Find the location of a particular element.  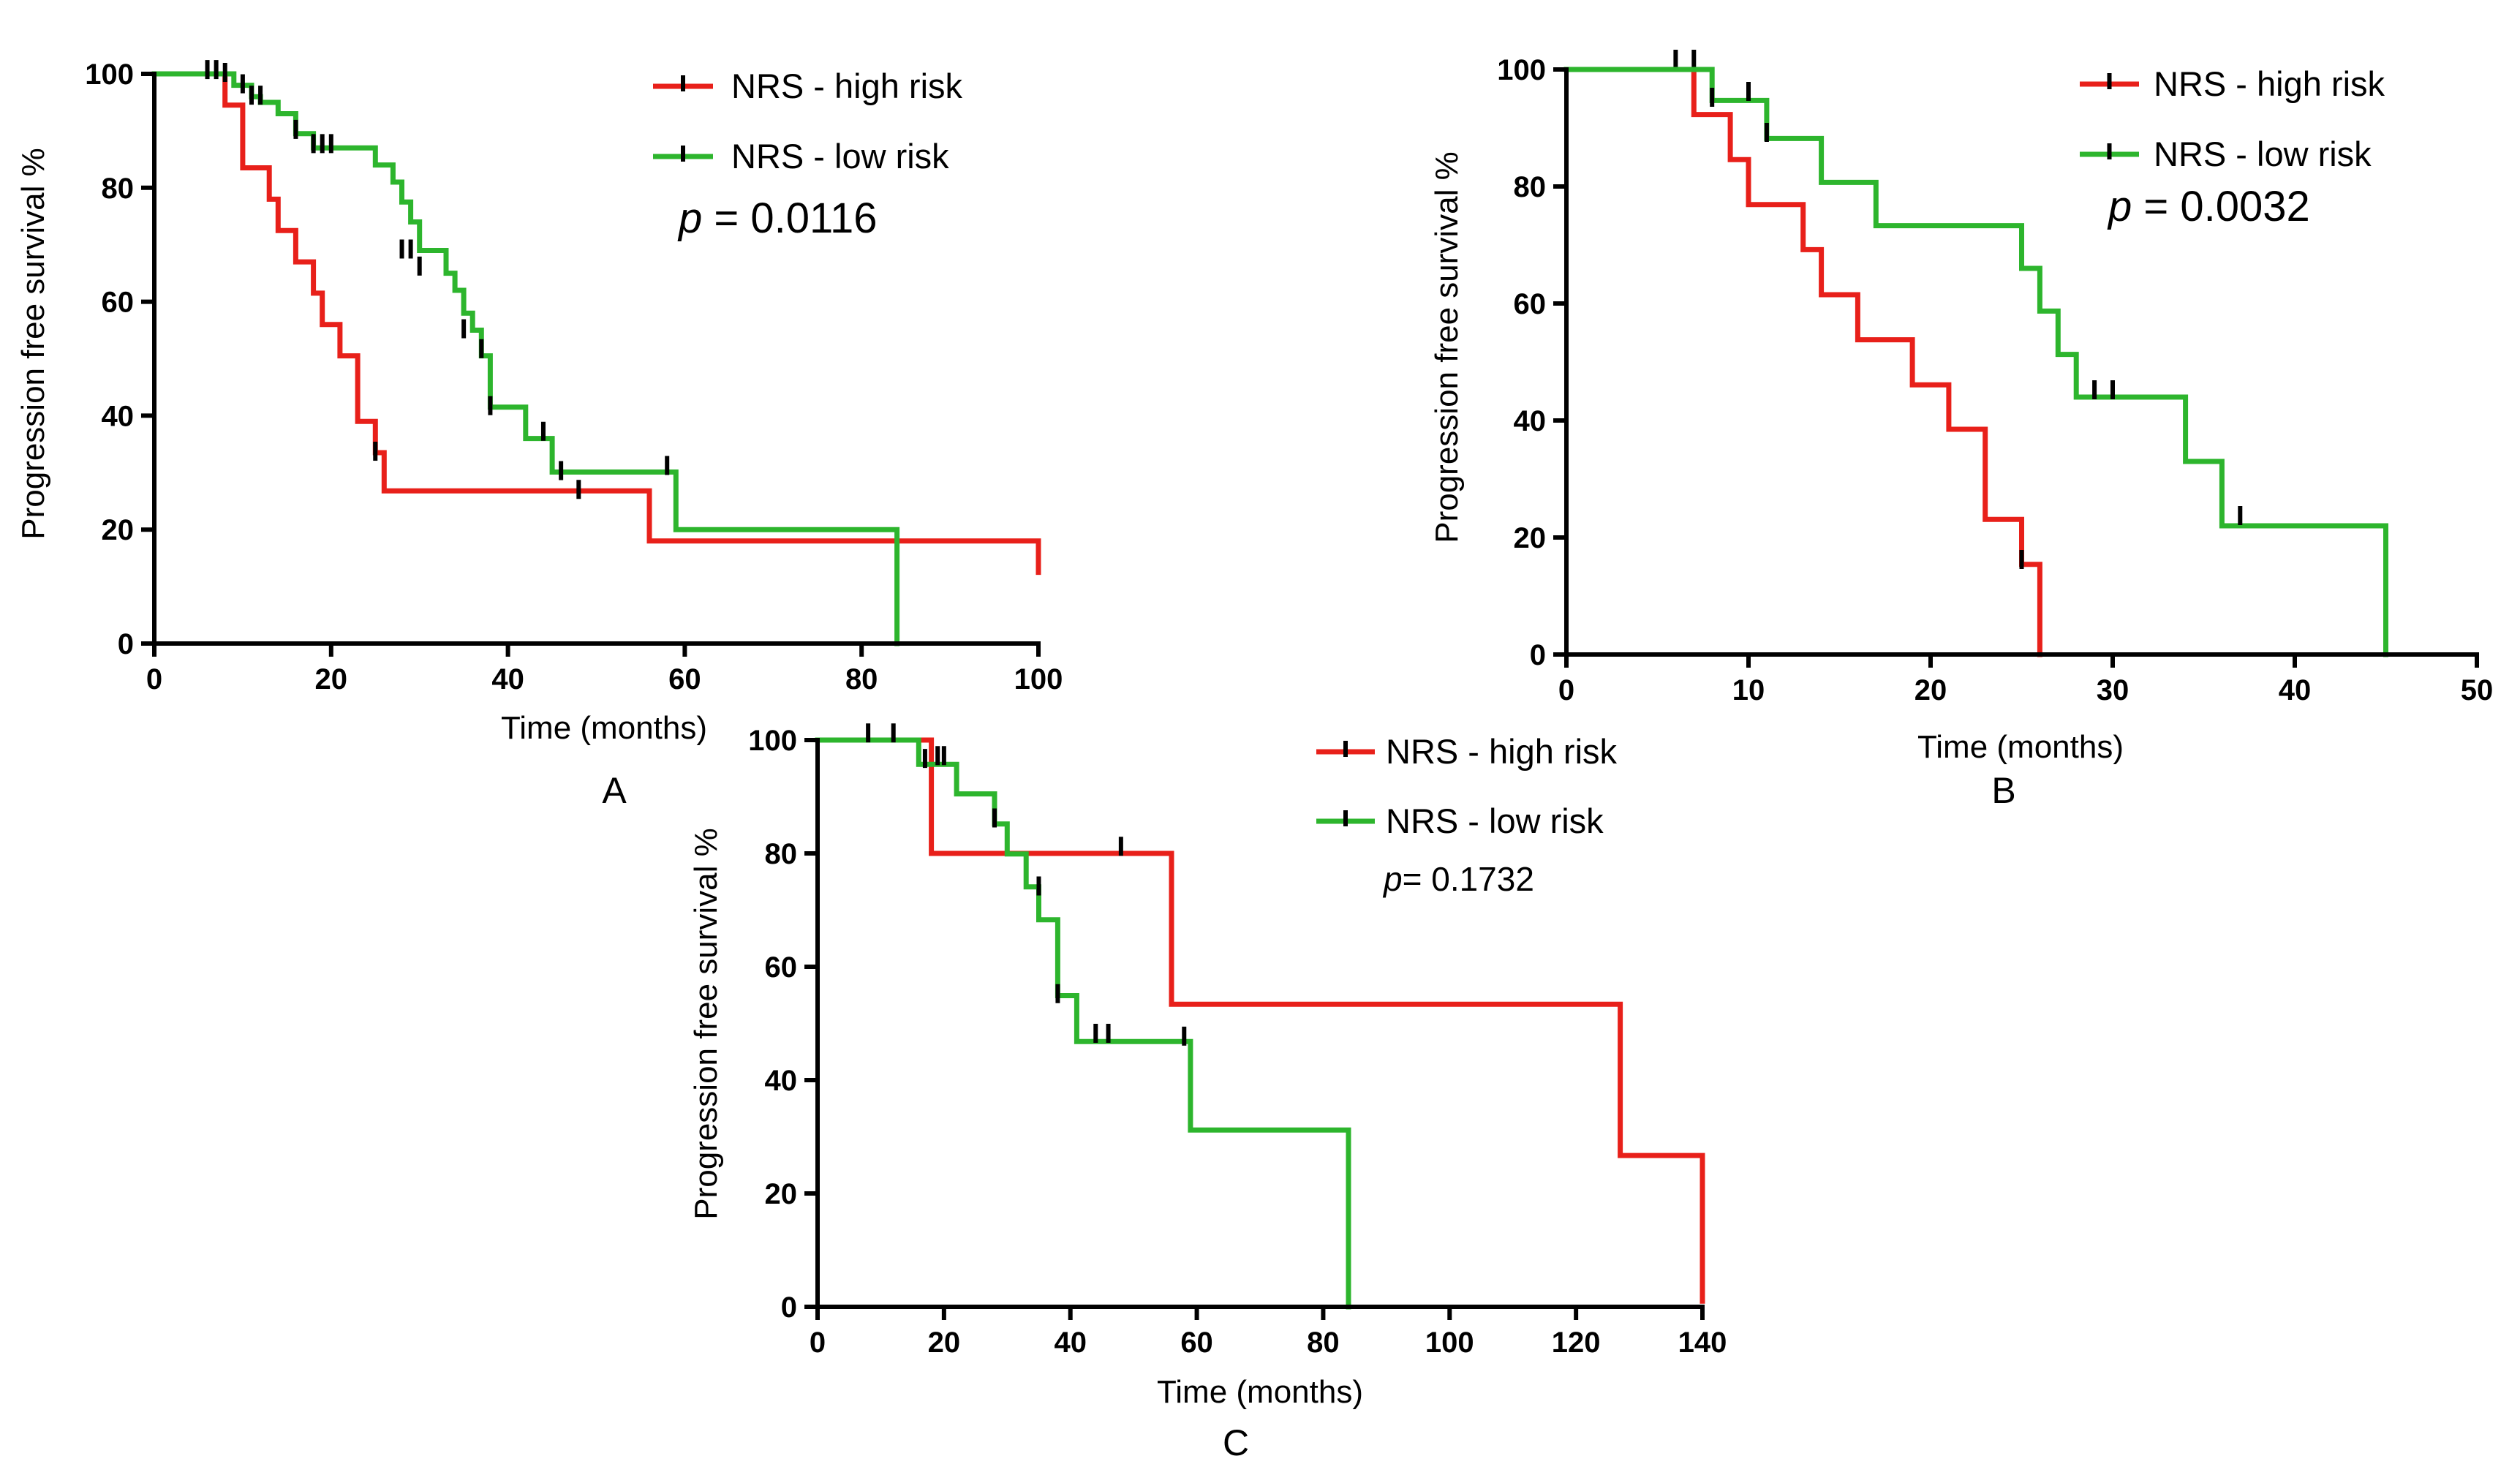

x-tick-label: 50 is located at coordinates (2477, 690).